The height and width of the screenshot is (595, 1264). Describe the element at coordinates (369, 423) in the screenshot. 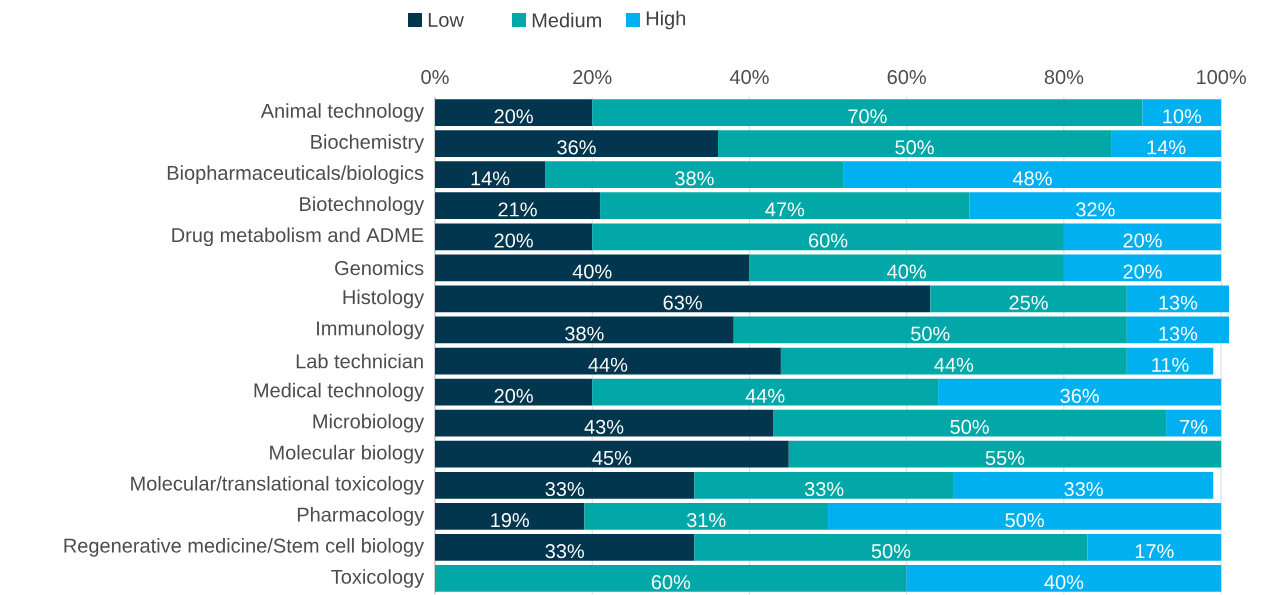

I see `y-tick-label: Microbiology` at that location.